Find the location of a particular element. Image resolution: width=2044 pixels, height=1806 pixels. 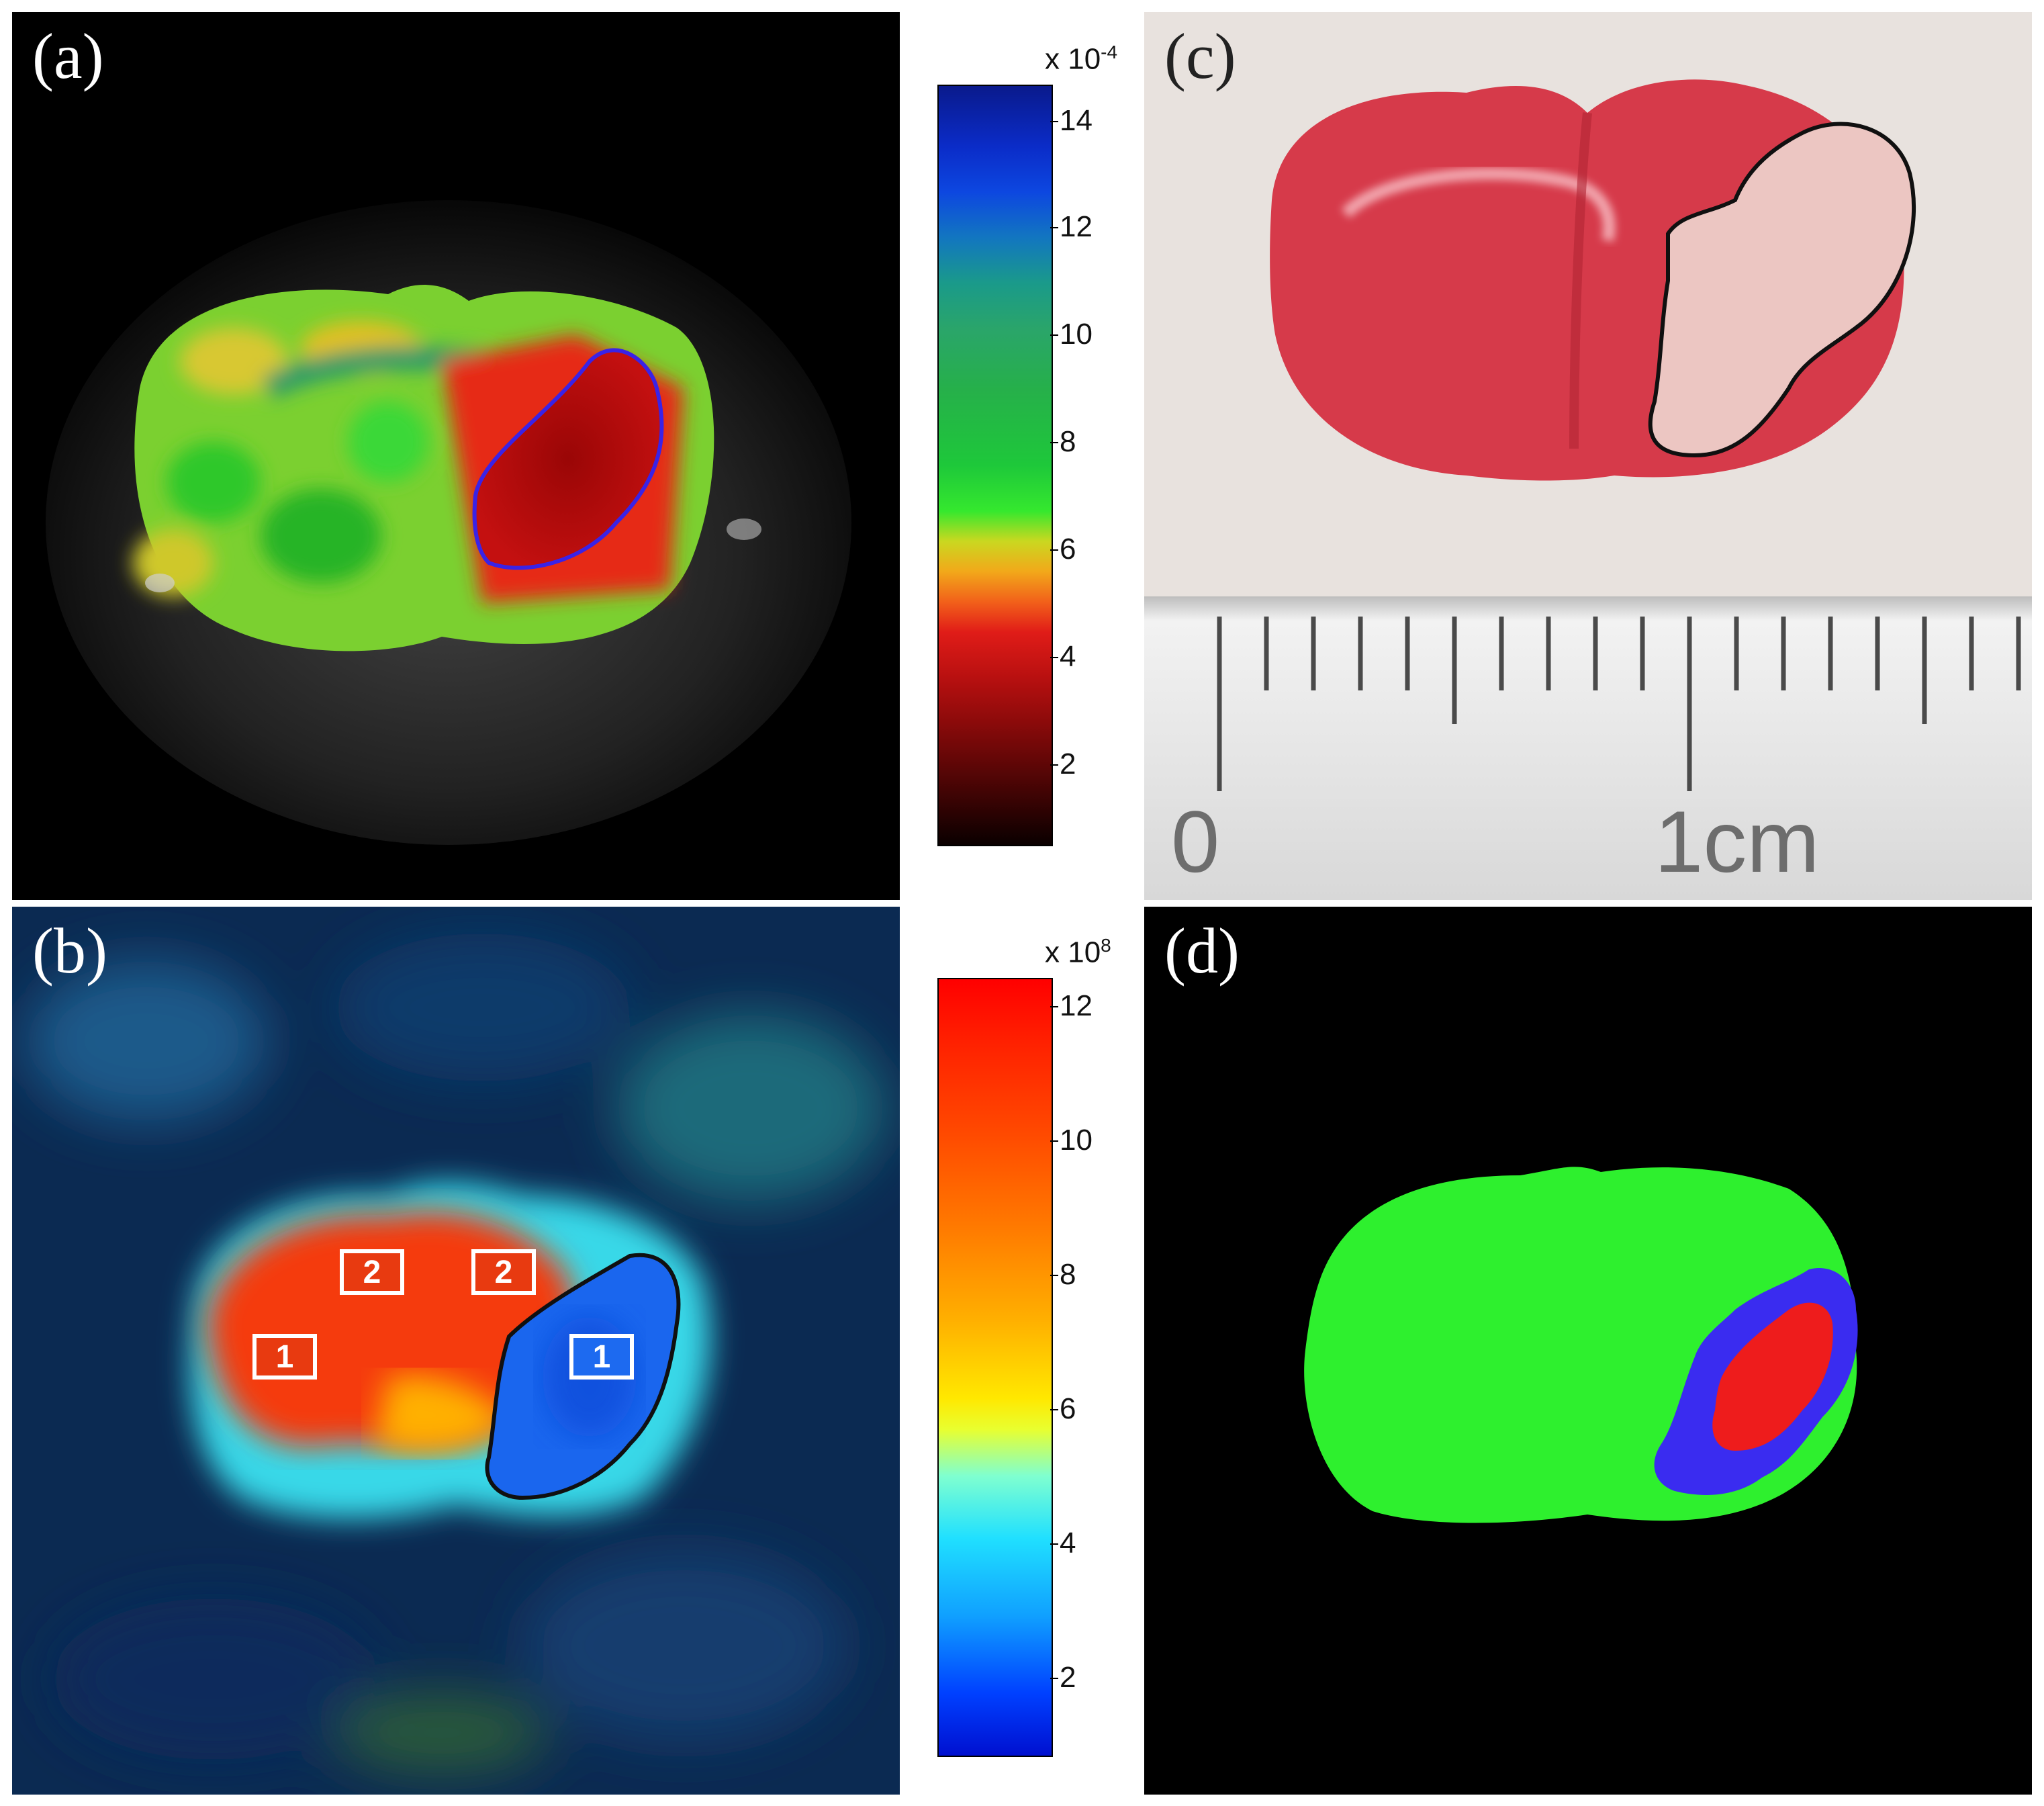

ruler is located at coordinates (1588, 748).